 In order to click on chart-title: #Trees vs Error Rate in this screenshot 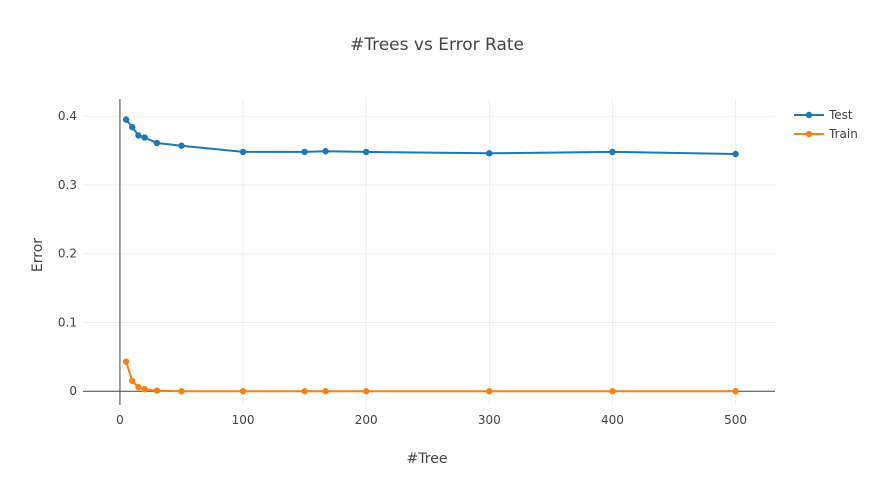, I will do `click(437, 45)`.